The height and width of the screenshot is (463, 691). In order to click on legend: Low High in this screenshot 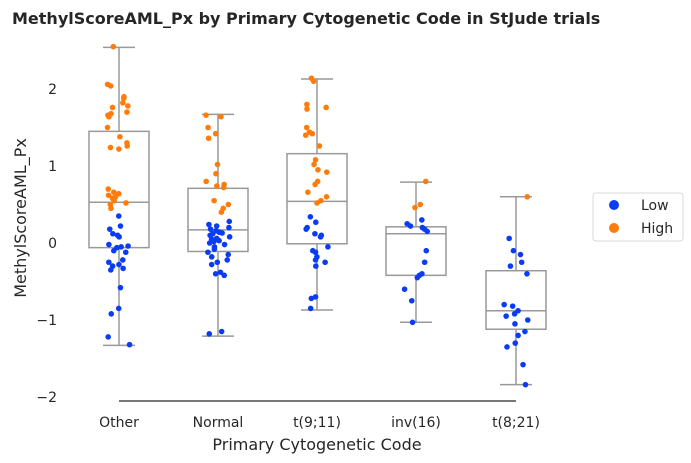, I will do `click(638, 217)`.